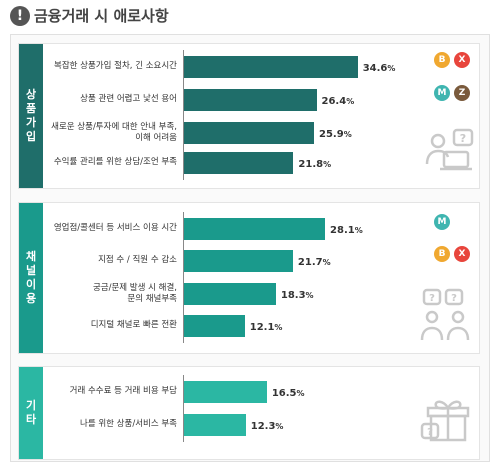 The image size is (500, 464). Describe the element at coordinates (297, 295) in the screenshot. I see `bar-value-label: 18.3%` at that location.